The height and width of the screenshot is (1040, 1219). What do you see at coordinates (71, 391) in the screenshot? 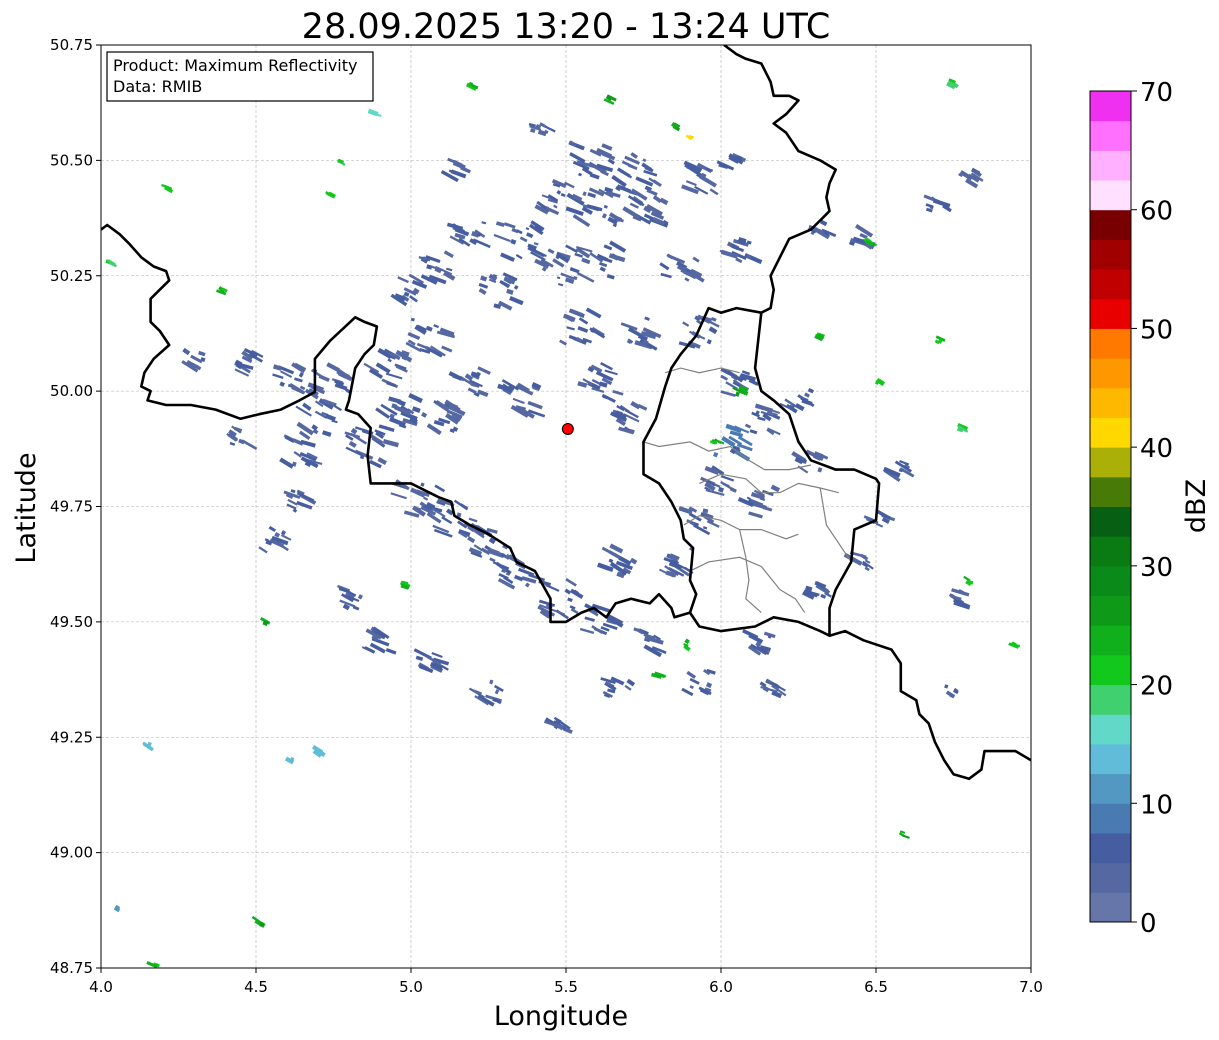
I see `y-tick-label: 50.00` at bounding box center [71, 391].